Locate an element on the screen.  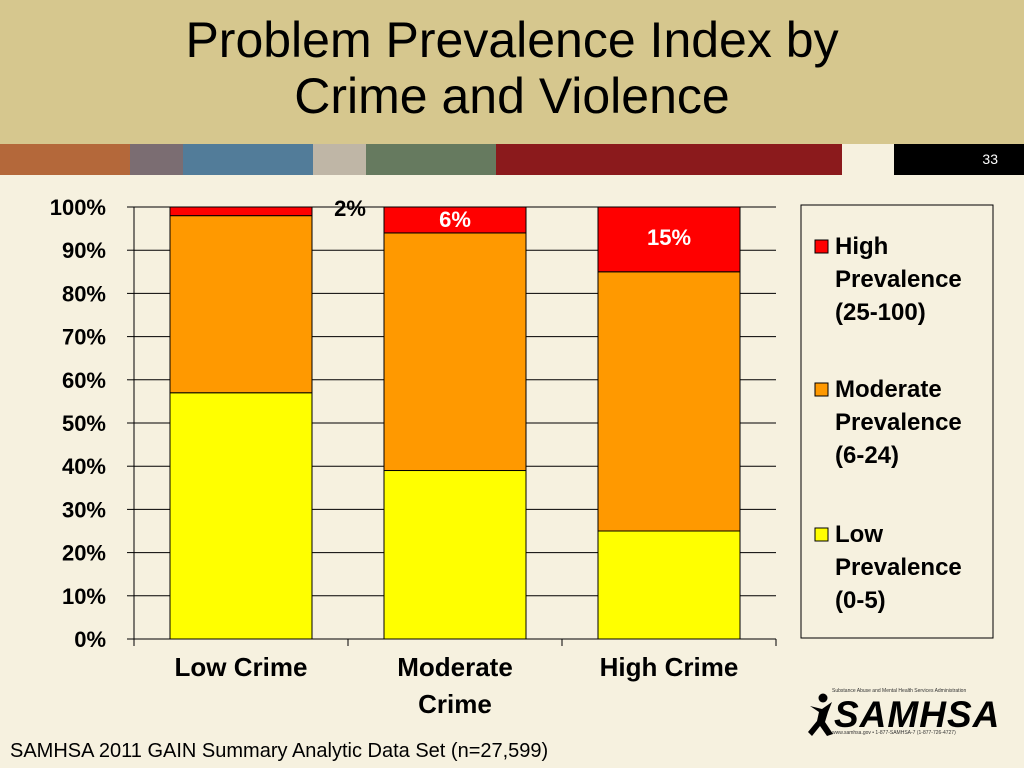
y-tick-label: 60% is located at coordinates (84, 380).